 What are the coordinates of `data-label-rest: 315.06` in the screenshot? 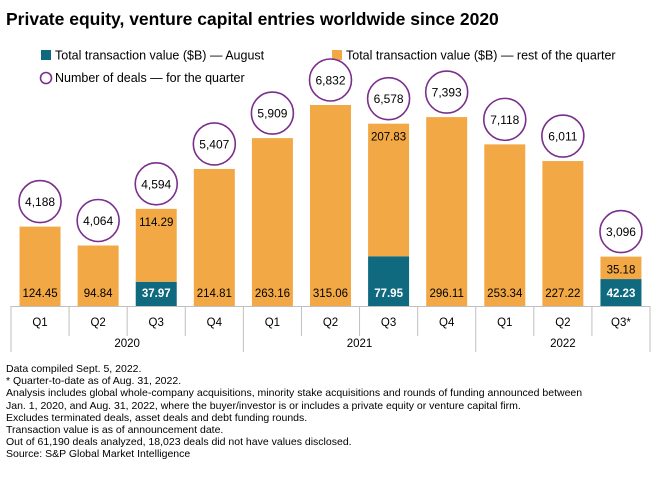 It's located at (330, 294).